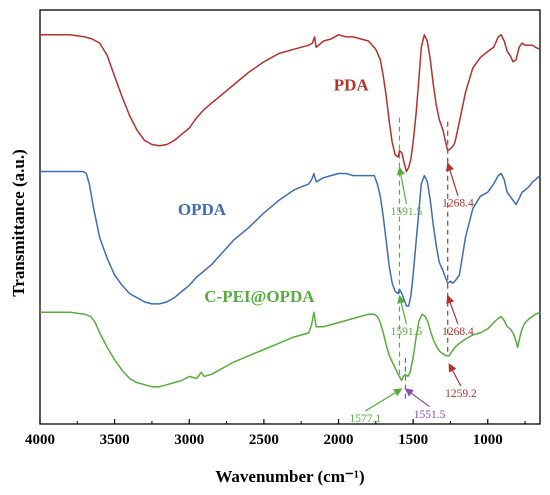  What do you see at coordinates (461, 394) in the screenshot?
I see `annotation-label: 1259.2` at bounding box center [461, 394].